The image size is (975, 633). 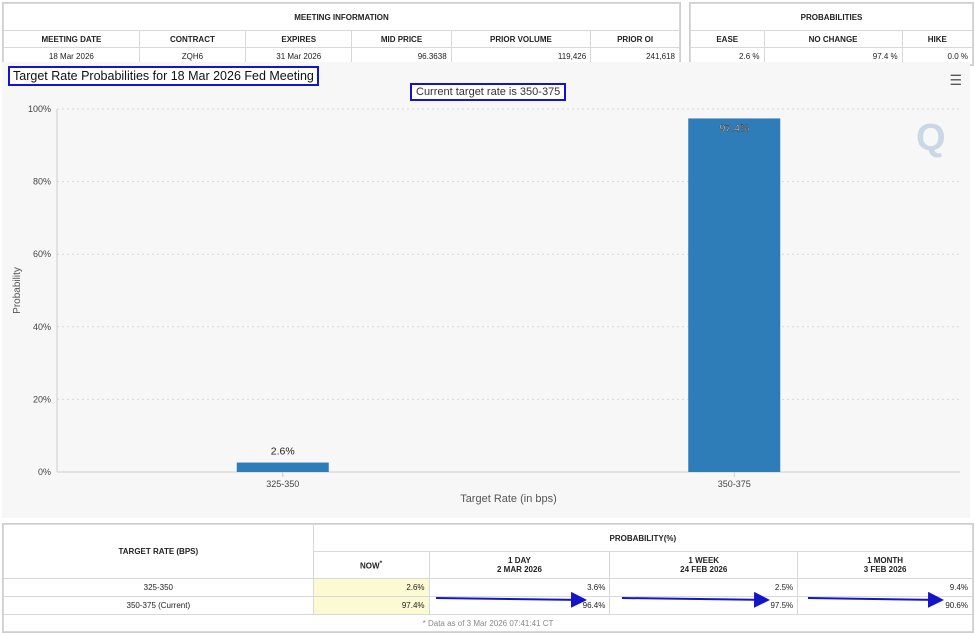 I want to click on now-cell: 97.4%, so click(x=371, y=605).